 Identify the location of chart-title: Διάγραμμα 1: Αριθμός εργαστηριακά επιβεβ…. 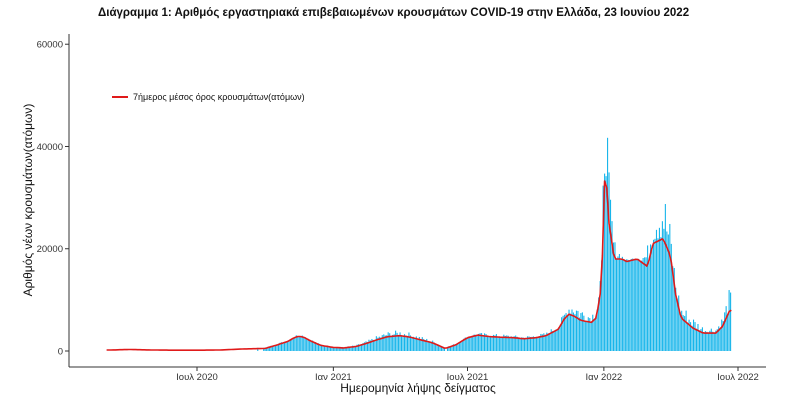
(394, 13).